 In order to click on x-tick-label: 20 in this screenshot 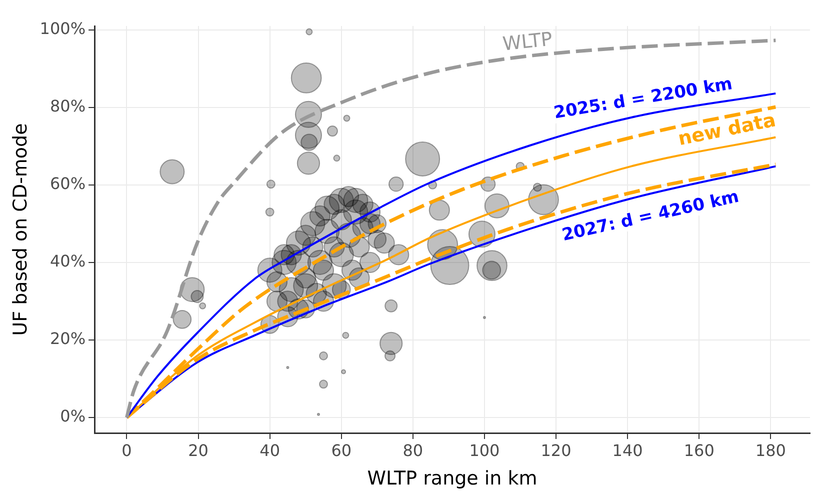, I will do `click(198, 450)`.